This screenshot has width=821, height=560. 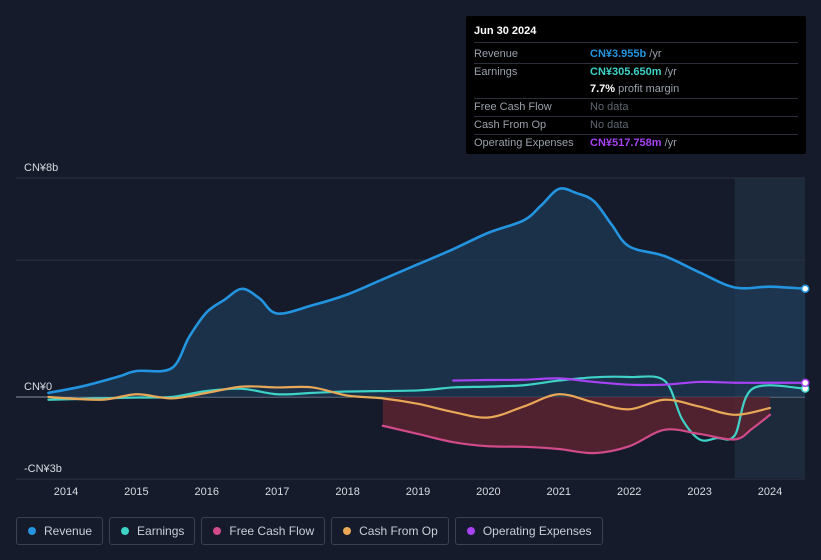 I want to click on legend-item-free-cash-flow: Free Cash Flow, so click(x=263, y=531).